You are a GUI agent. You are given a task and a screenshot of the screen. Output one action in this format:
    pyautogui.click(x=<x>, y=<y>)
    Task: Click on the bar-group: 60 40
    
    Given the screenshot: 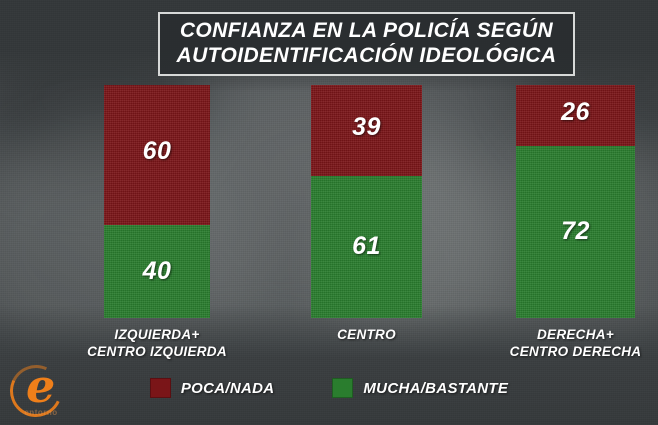 What is the action you would take?
    pyautogui.click(x=157, y=202)
    